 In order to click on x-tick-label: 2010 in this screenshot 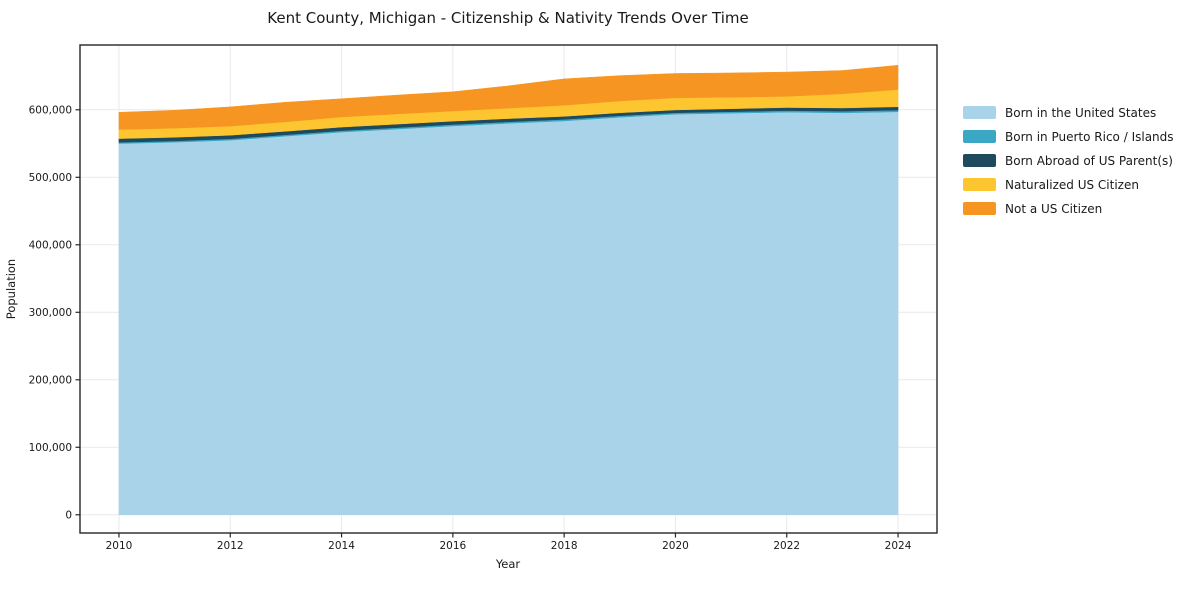, I will do `click(119, 546)`.